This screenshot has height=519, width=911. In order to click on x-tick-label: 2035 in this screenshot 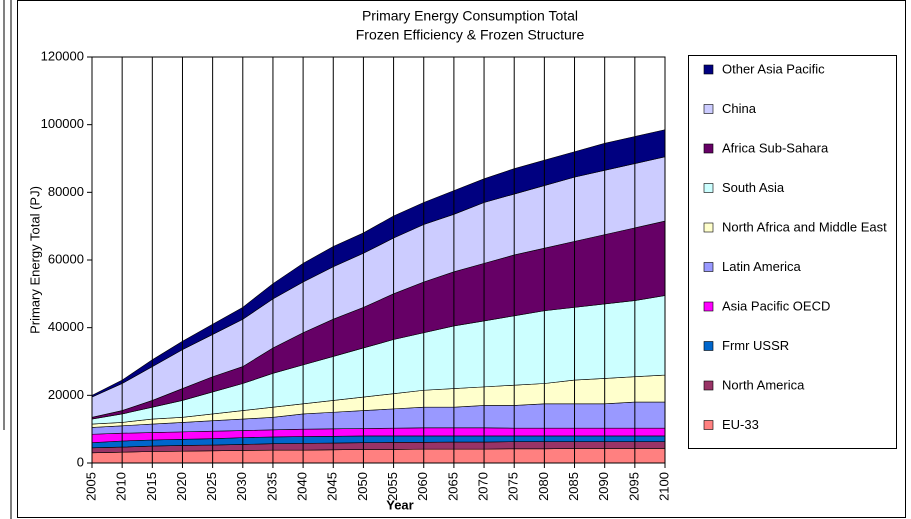, I will do `click(271, 486)`.